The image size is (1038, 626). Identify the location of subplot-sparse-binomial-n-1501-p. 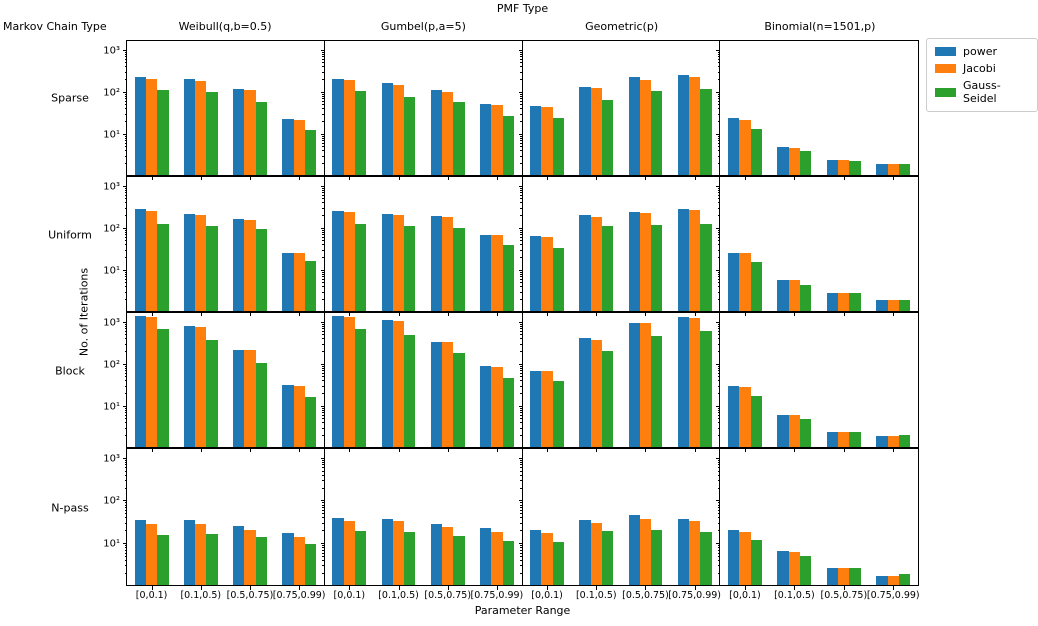
(817, 110).